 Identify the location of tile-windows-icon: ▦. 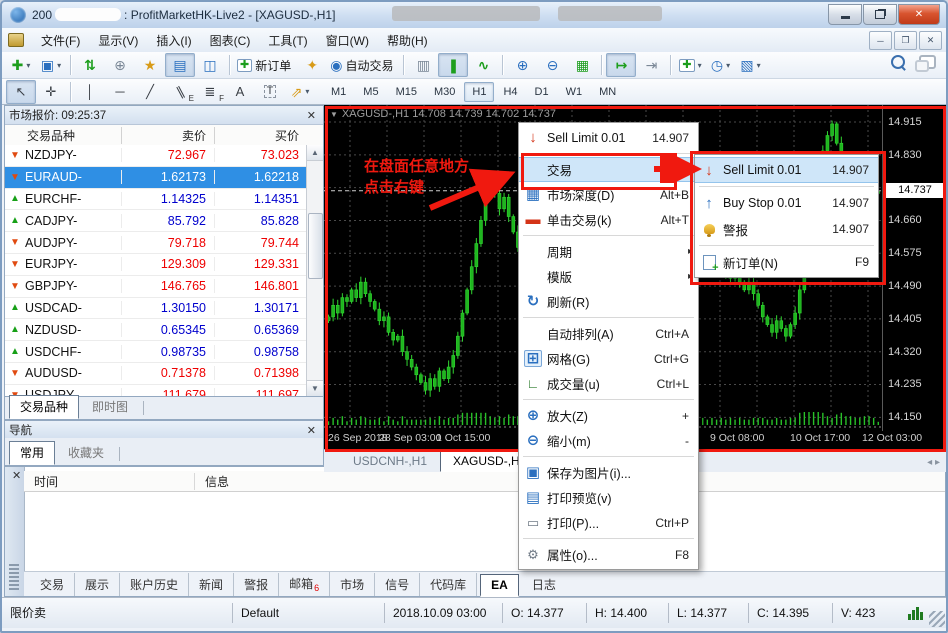
(582, 65).